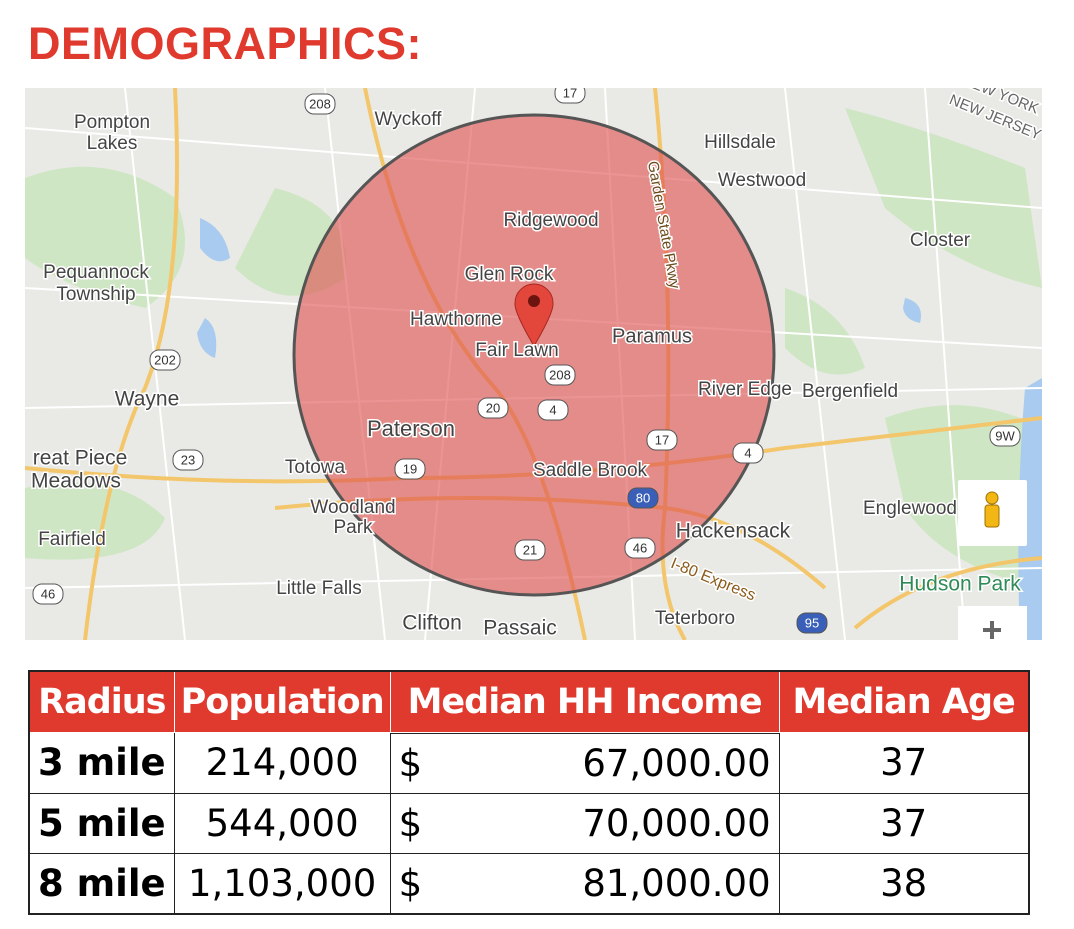 The height and width of the screenshot is (929, 1074). Describe the element at coordinates (282, 883) in the screenshot. I see `population-cell: 1,103,000` at that location.